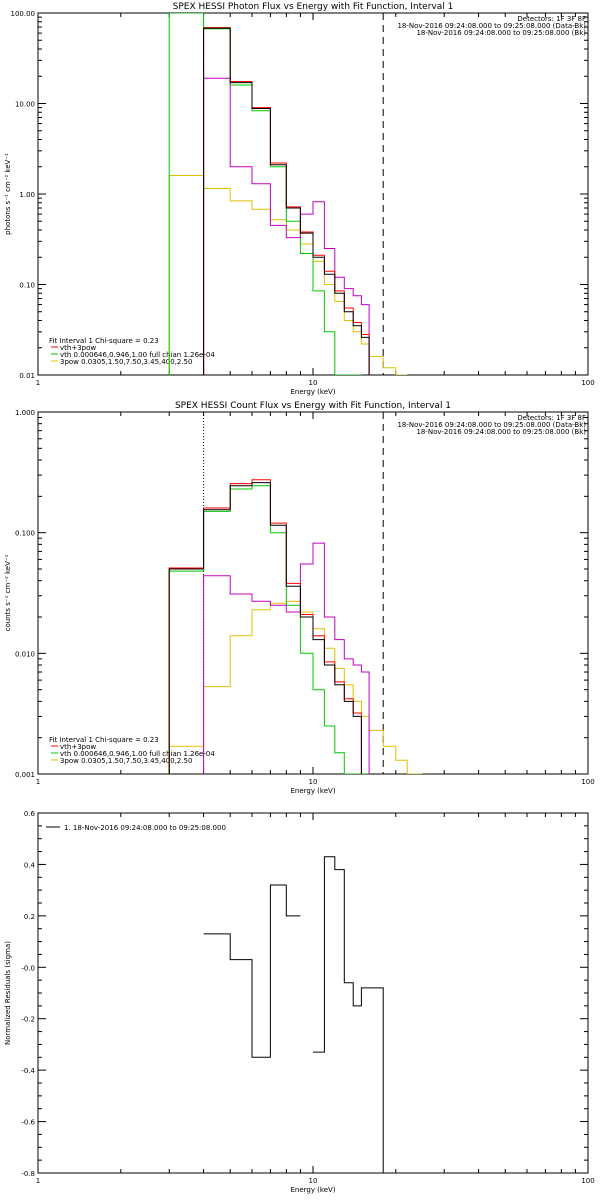  Describe the element at coordinates (313, 782) in the screenshot. I see `count-flux-x-tick: 10` at that location.